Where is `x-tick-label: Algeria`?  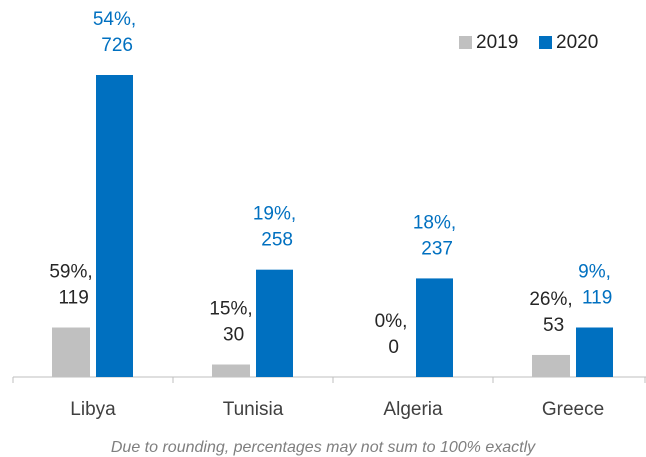 x-tick-label: Algeria is located at coordinates (413, 409).